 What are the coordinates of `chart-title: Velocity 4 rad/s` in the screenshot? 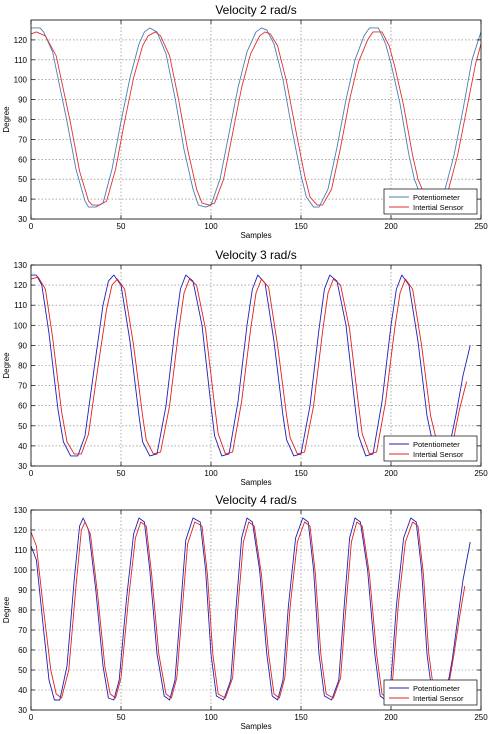 It's located at (255, 500).